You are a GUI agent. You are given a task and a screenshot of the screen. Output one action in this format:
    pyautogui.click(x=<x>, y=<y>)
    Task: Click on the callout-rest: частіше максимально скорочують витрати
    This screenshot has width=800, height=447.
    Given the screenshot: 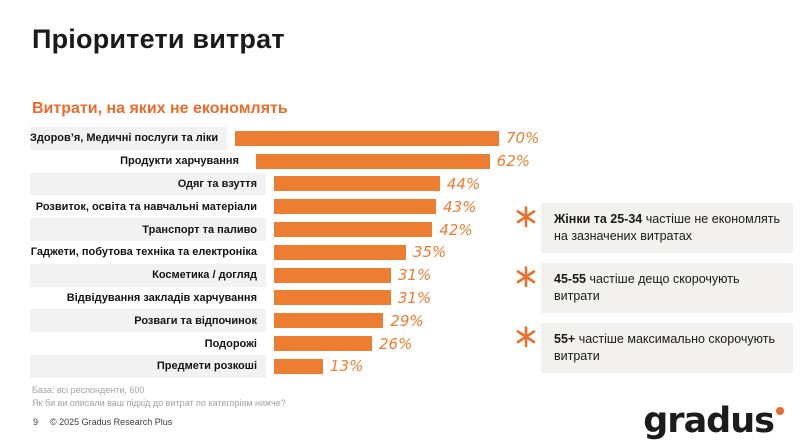 What is the action you would take?
    pyautogui.click(x=664, y=347)
    